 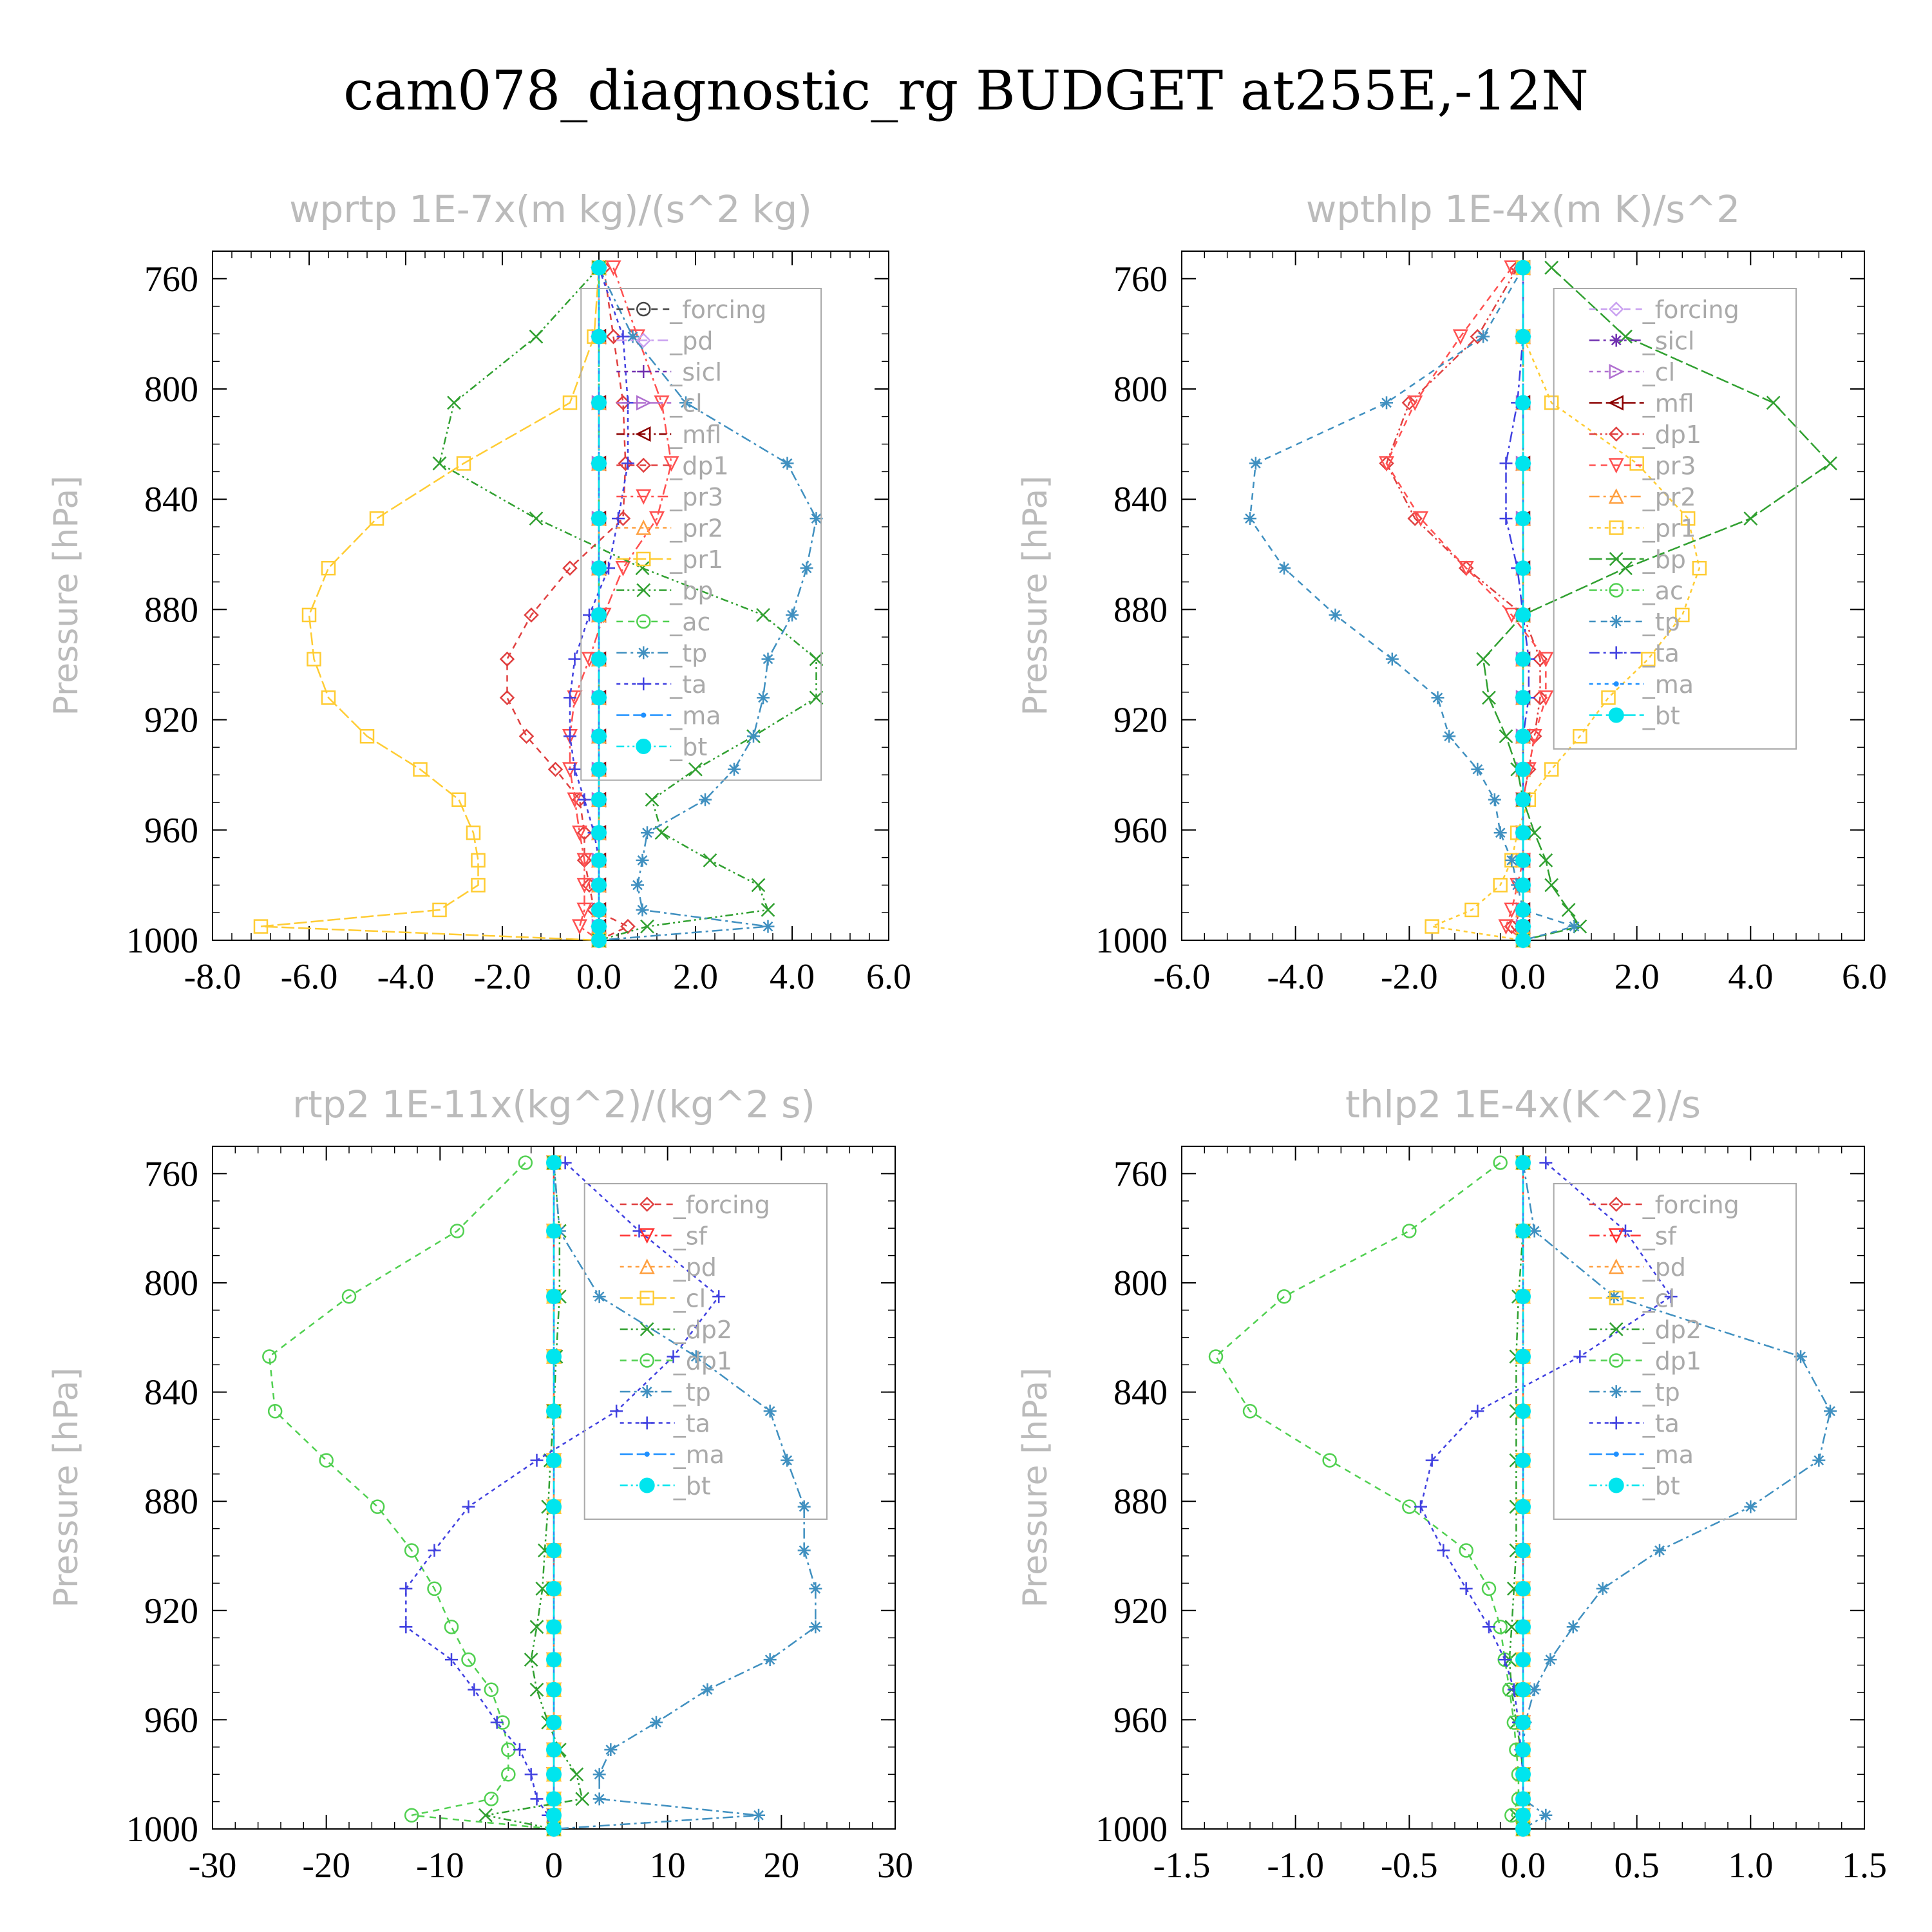 What do you see at coordinates (66, 596) in the screenshot?
I see `y-axis-label: Pressure [hPa]` at bounding box center [66, 596].